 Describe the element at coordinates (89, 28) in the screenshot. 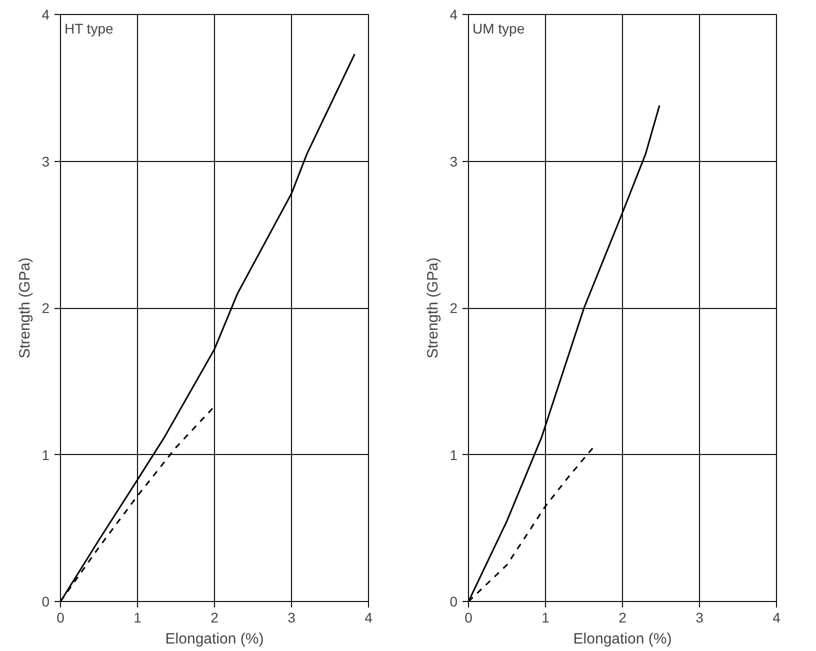

I see `chart-title: HT type` at that location.